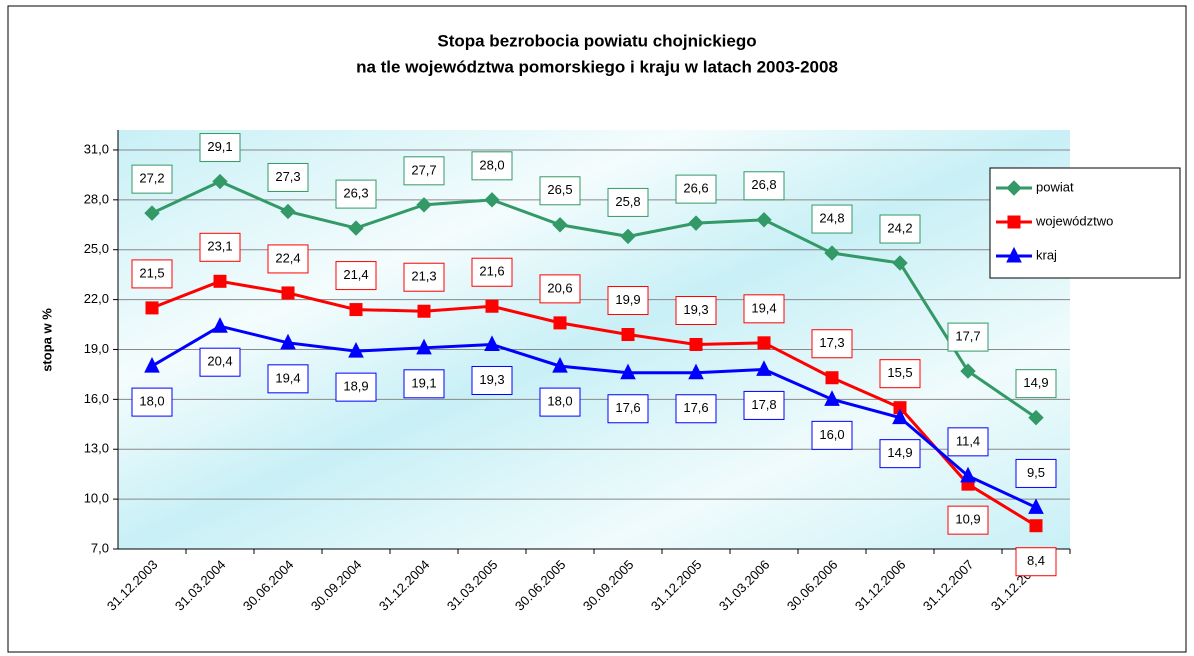  I want to click on data-label: 20,4, so click(219, 361).